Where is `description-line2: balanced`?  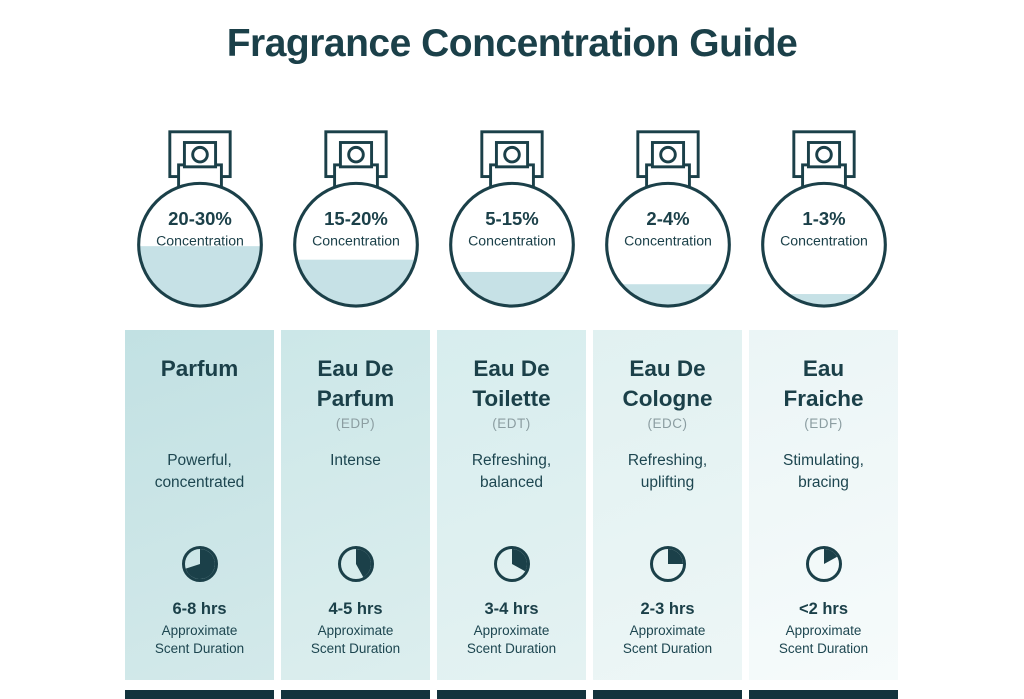
description-line2: balanced is located at coordinates (511, 482).